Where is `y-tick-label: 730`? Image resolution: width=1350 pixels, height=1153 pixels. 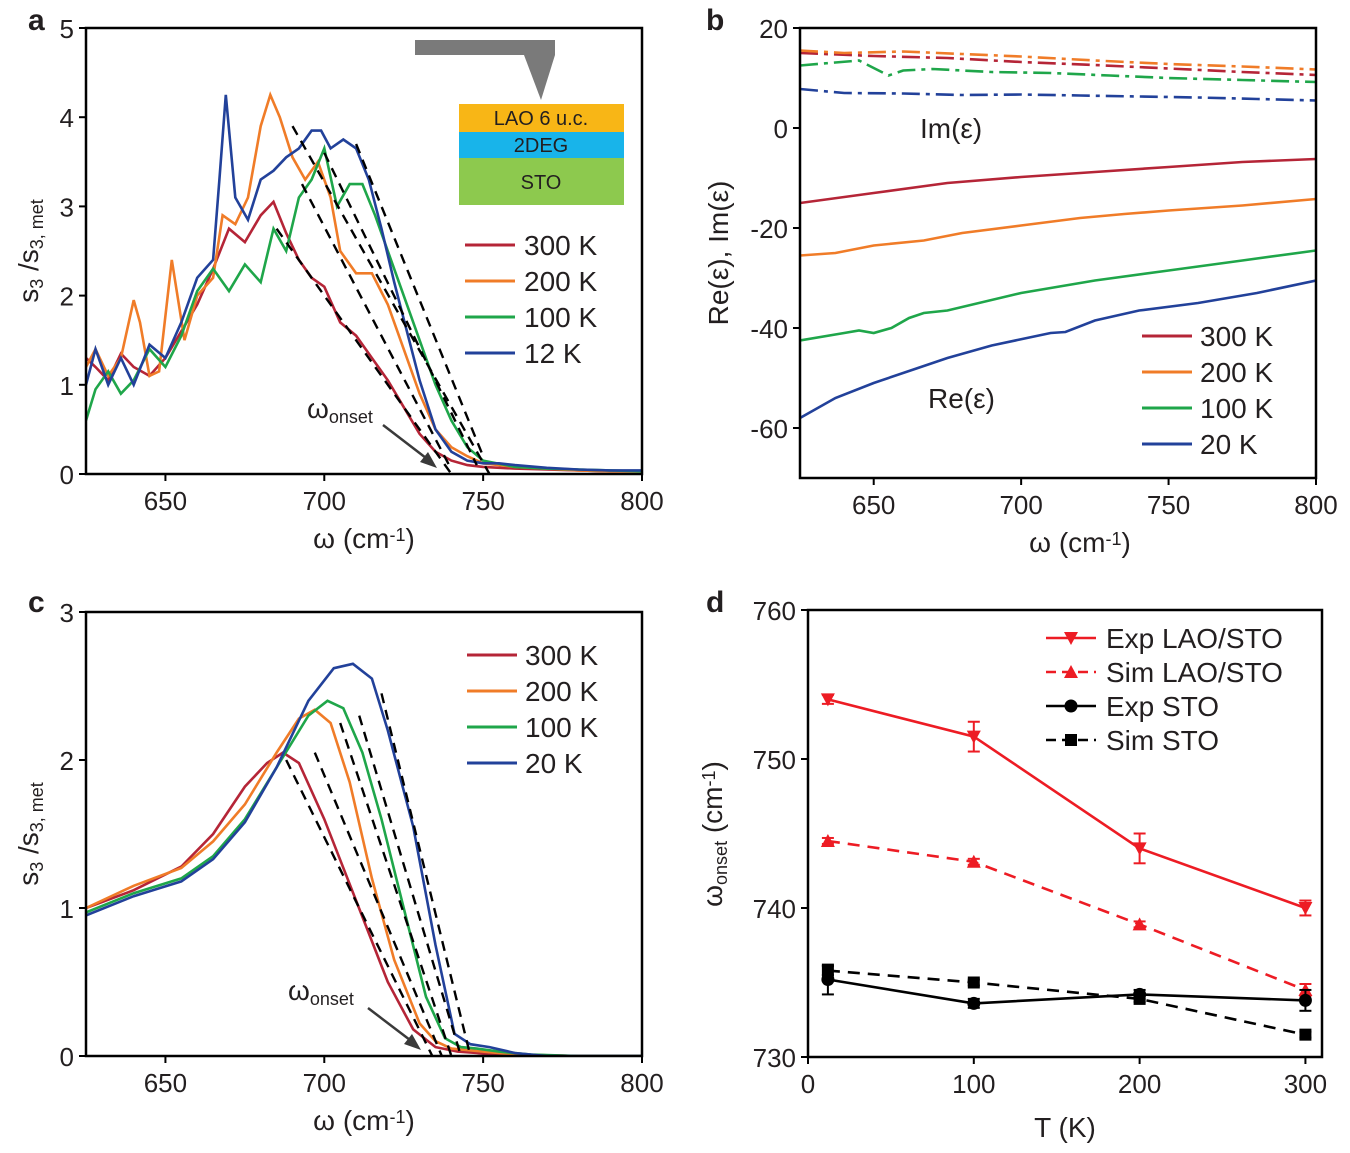 y-tick-label: 730 is located at coordinates (774, 1058).